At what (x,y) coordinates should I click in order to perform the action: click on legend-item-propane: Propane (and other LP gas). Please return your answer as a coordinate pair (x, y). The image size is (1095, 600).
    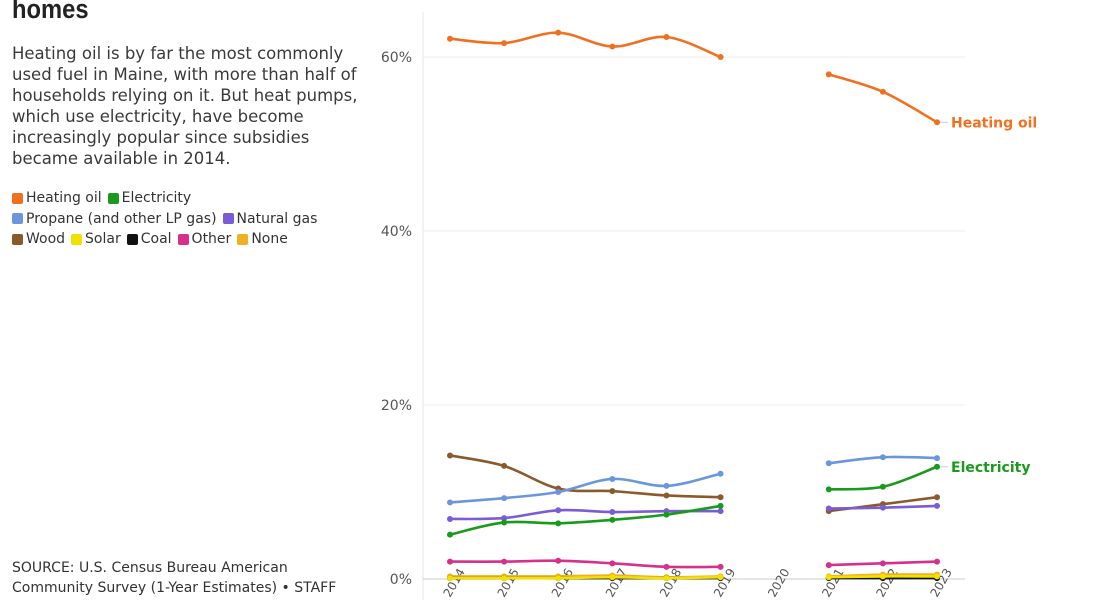
    Looking at the image, I should click on (114, 219).